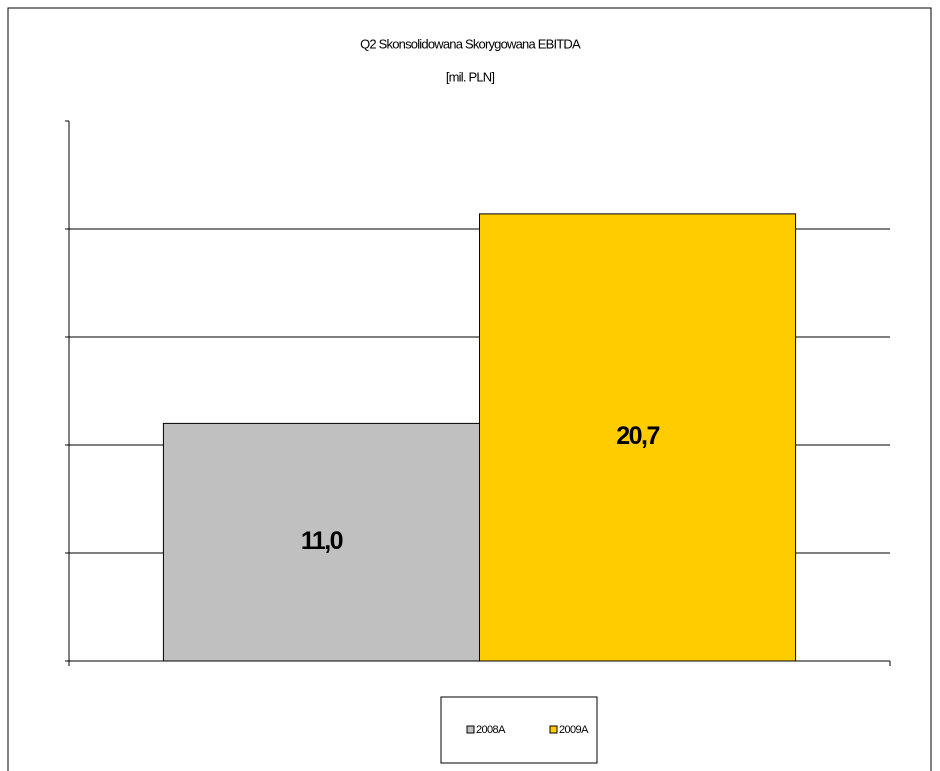 Image resolution: width=940 pixels, height=771 pixels. I want to click on value-label: 11,0, so click(322, 541).